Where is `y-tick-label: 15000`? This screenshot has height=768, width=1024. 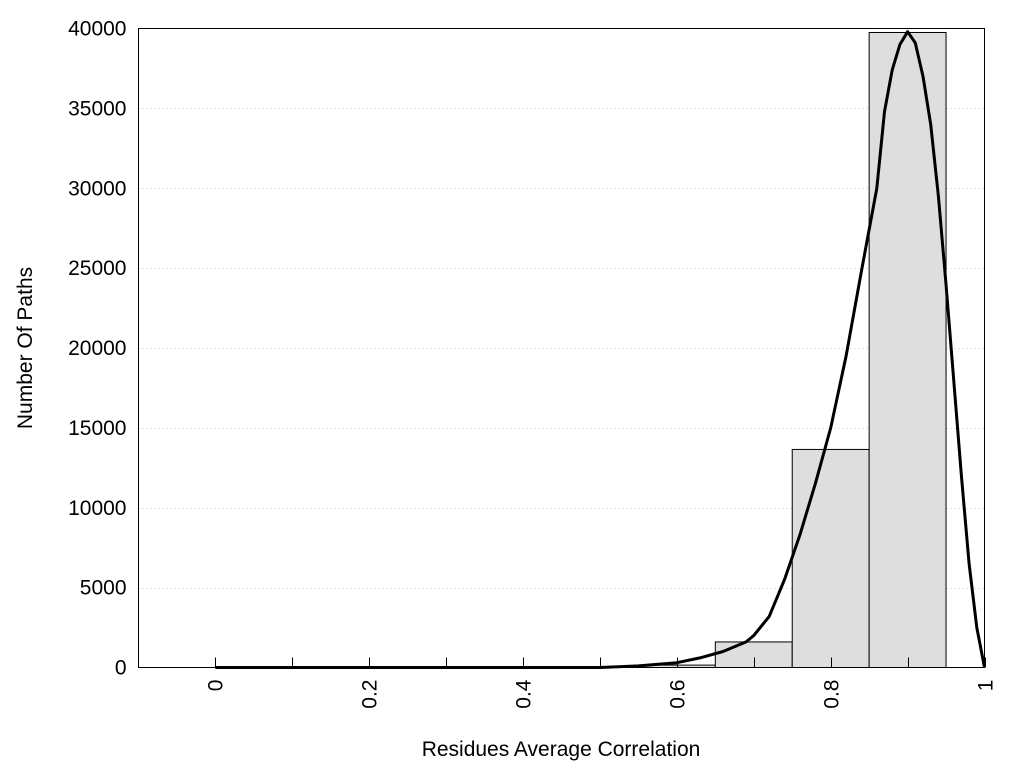
y-tick-label: 15000 is located at coordinates (97, 428).